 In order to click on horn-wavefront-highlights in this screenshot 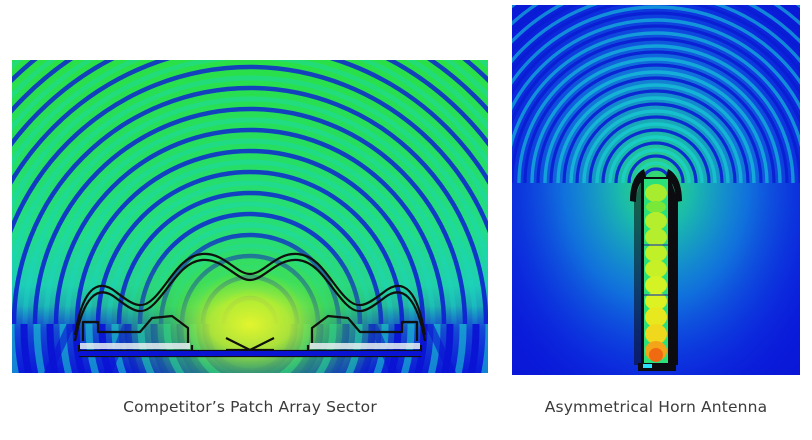, I will do `click(656, 94)`.